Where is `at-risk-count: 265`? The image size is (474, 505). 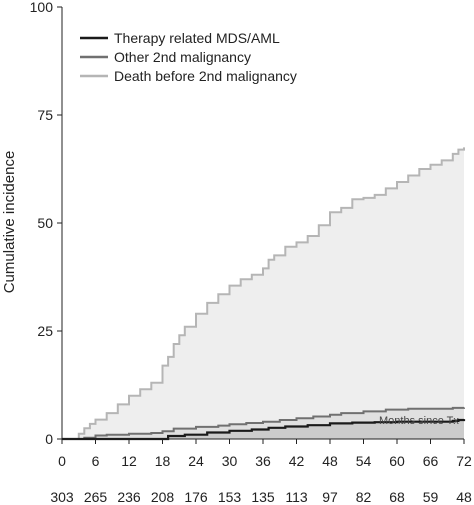
at-risk-count: 265 is located at coordinates (96, 497).